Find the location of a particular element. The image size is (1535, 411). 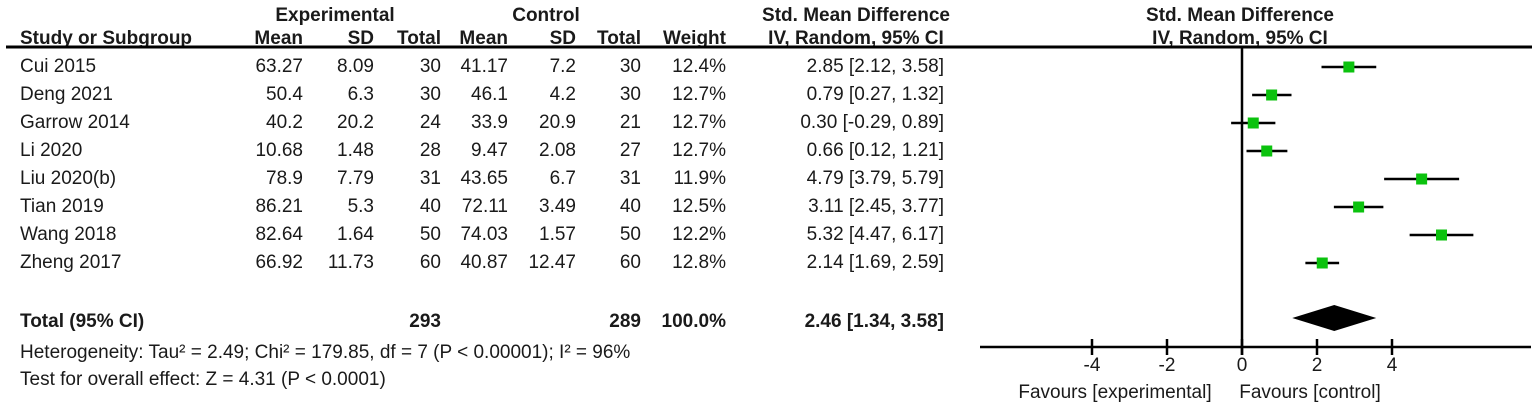

ctl-mean: 43.65 is located at coordinates (484, 178).